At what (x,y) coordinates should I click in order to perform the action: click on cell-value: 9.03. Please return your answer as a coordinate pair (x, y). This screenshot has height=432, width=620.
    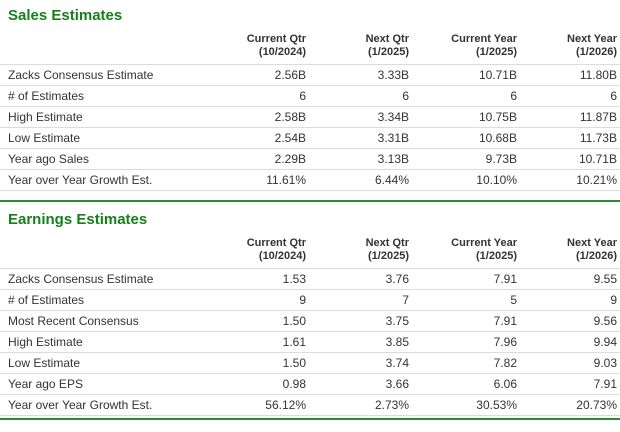
    Looking at the image, I should click on (571, 363).